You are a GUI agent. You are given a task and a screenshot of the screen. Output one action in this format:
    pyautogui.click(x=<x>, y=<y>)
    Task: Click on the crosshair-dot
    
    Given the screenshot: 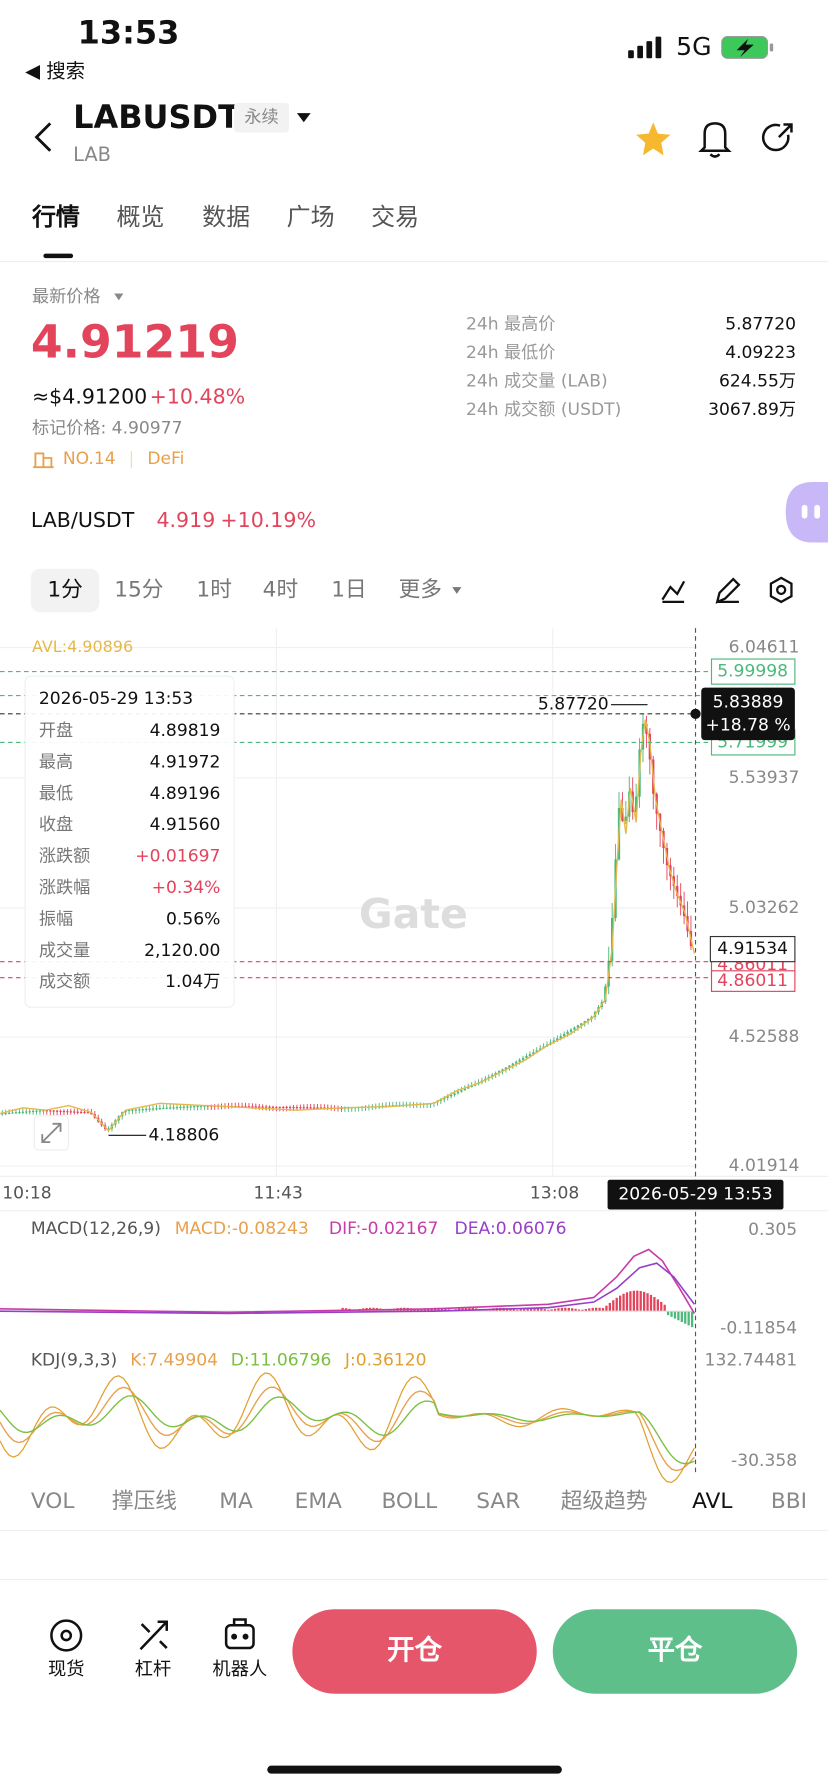 What is the action you would take?
    pyautogui.click(x=695, y=713)
    